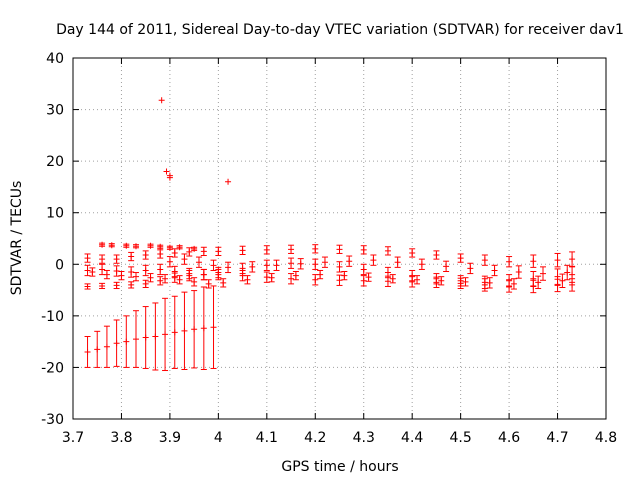 This screenshot has height=480, width=640. What do you see at coordinates (170, 438) in the screenshot?
I see `x-tick-label: 3.9` at bounding box center [170, 438].